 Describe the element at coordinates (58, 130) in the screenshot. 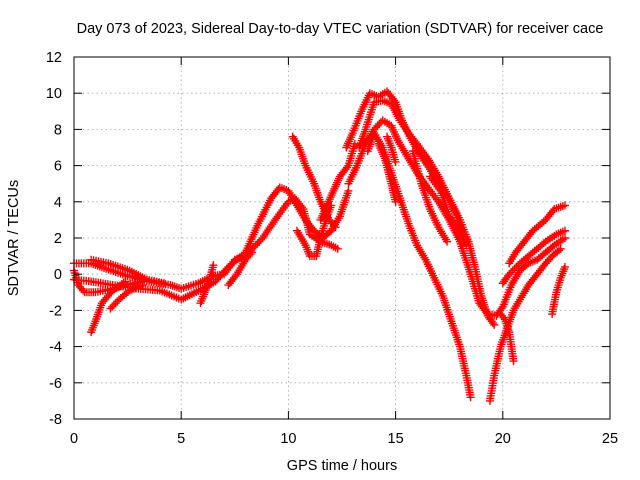

I see `y-tick-label: 8` at that location.